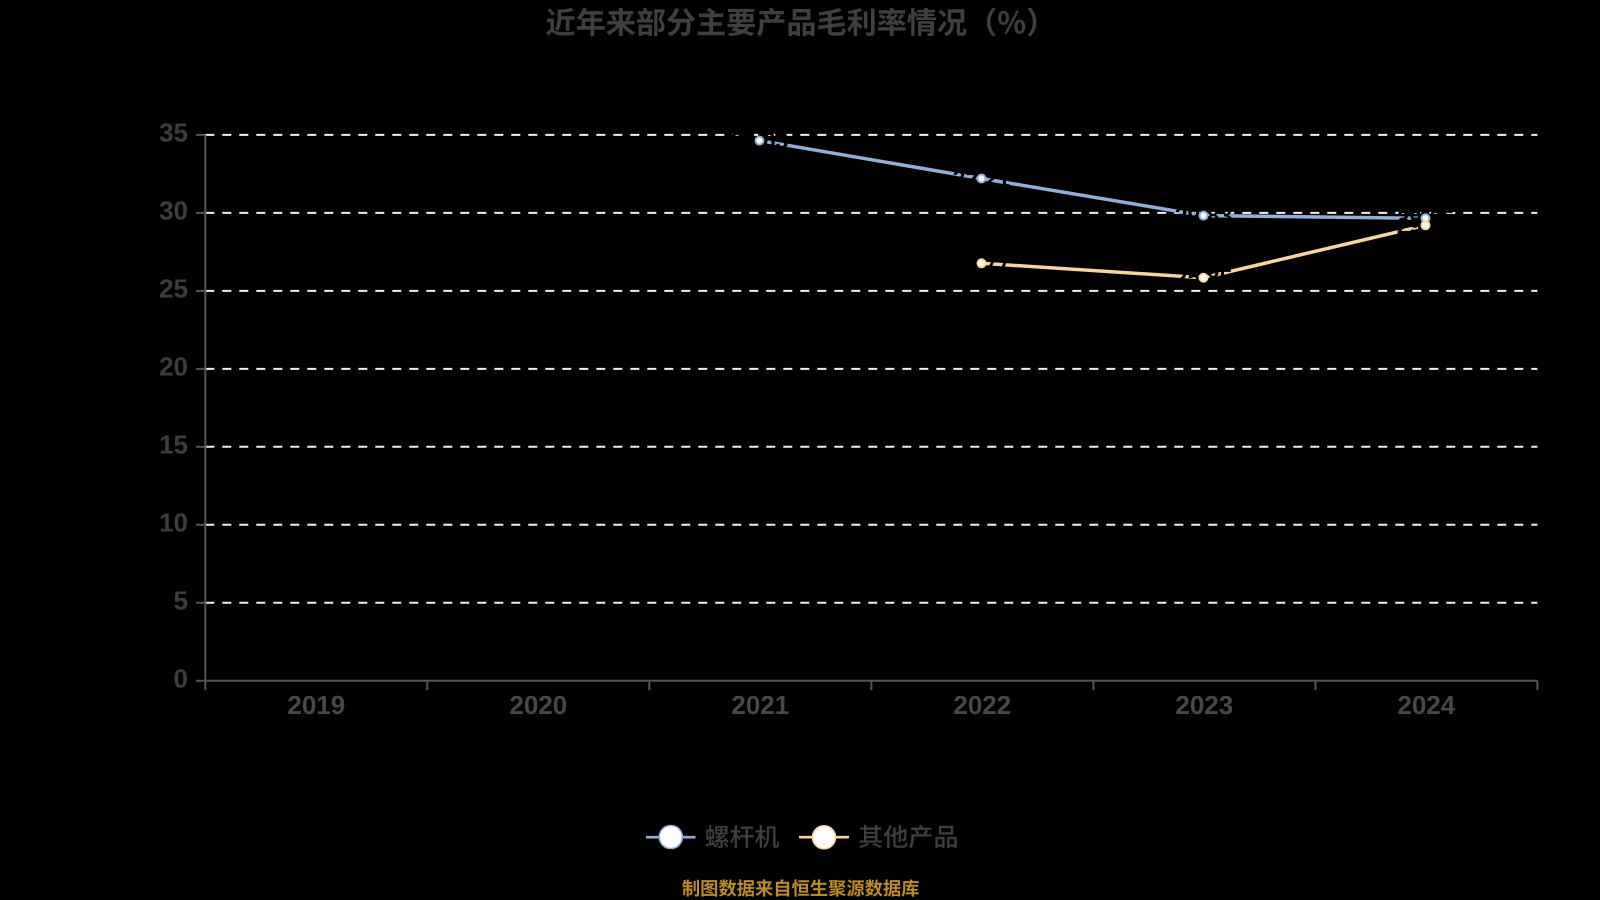 Image resolution: width=1600 pixels, height=900 pixels. Describe the element at coordinates (1204, 705) in the screenshot. I see `svg-text: 2023` at that location.